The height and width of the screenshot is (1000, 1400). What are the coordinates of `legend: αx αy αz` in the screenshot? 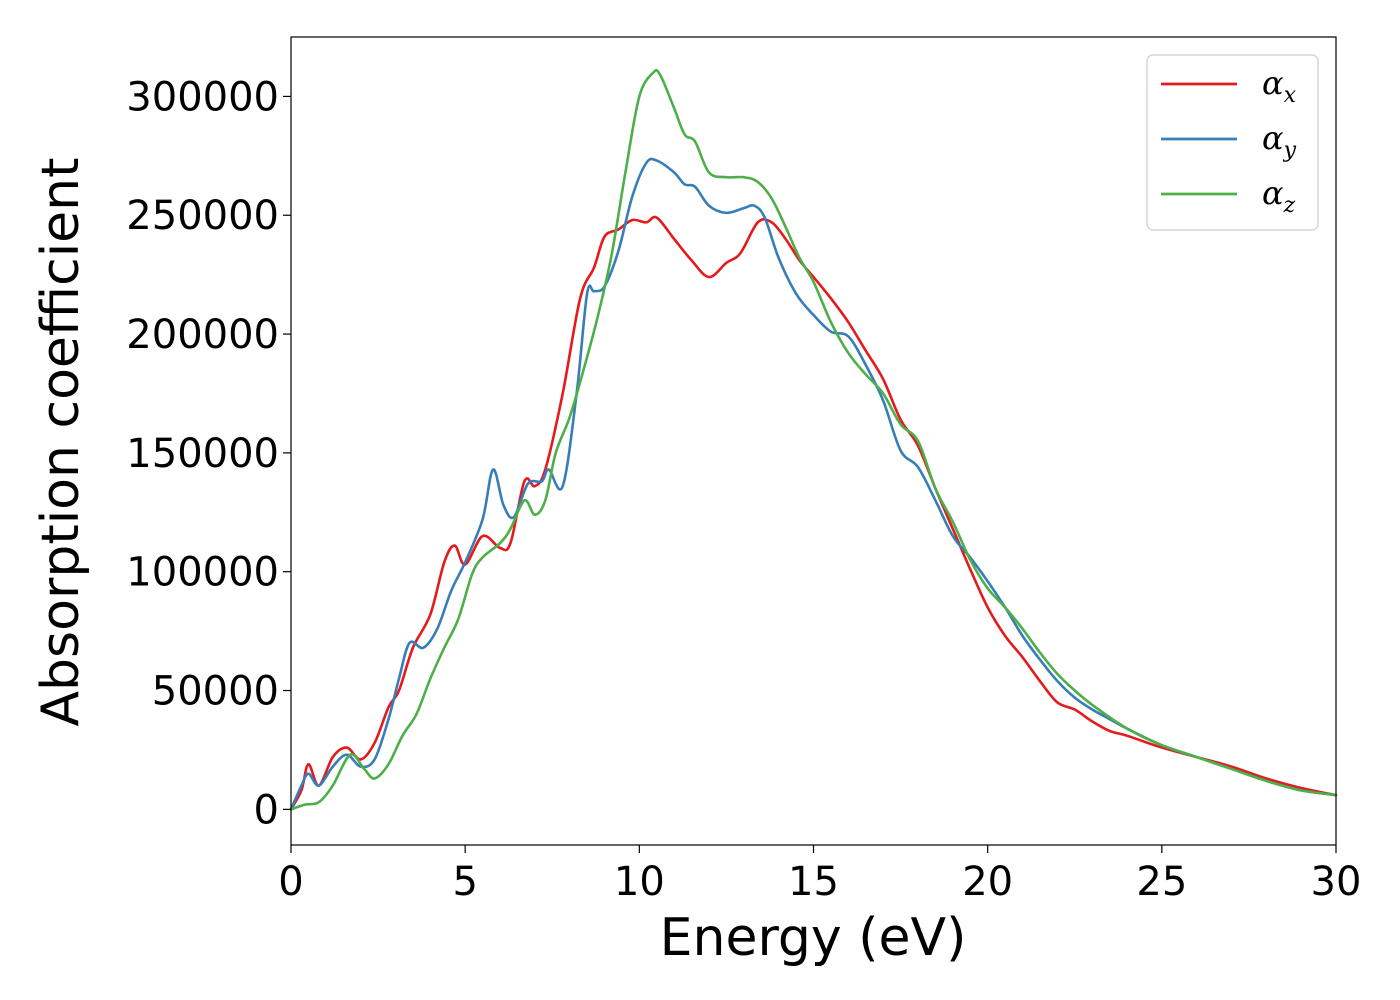 It's located at (1232, 142).